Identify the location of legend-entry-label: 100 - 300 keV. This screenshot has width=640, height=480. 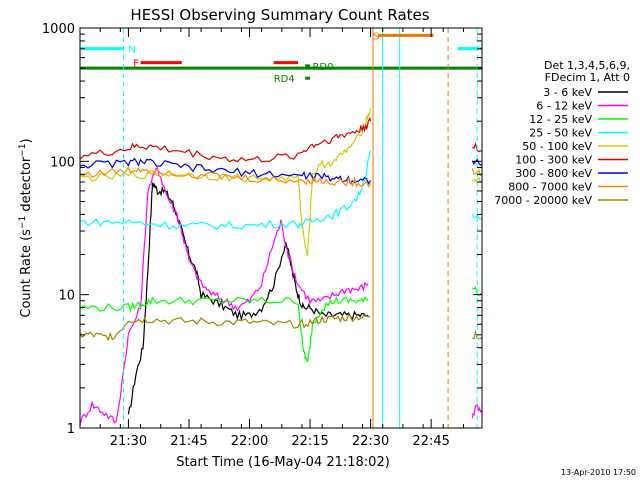
(553, 160).